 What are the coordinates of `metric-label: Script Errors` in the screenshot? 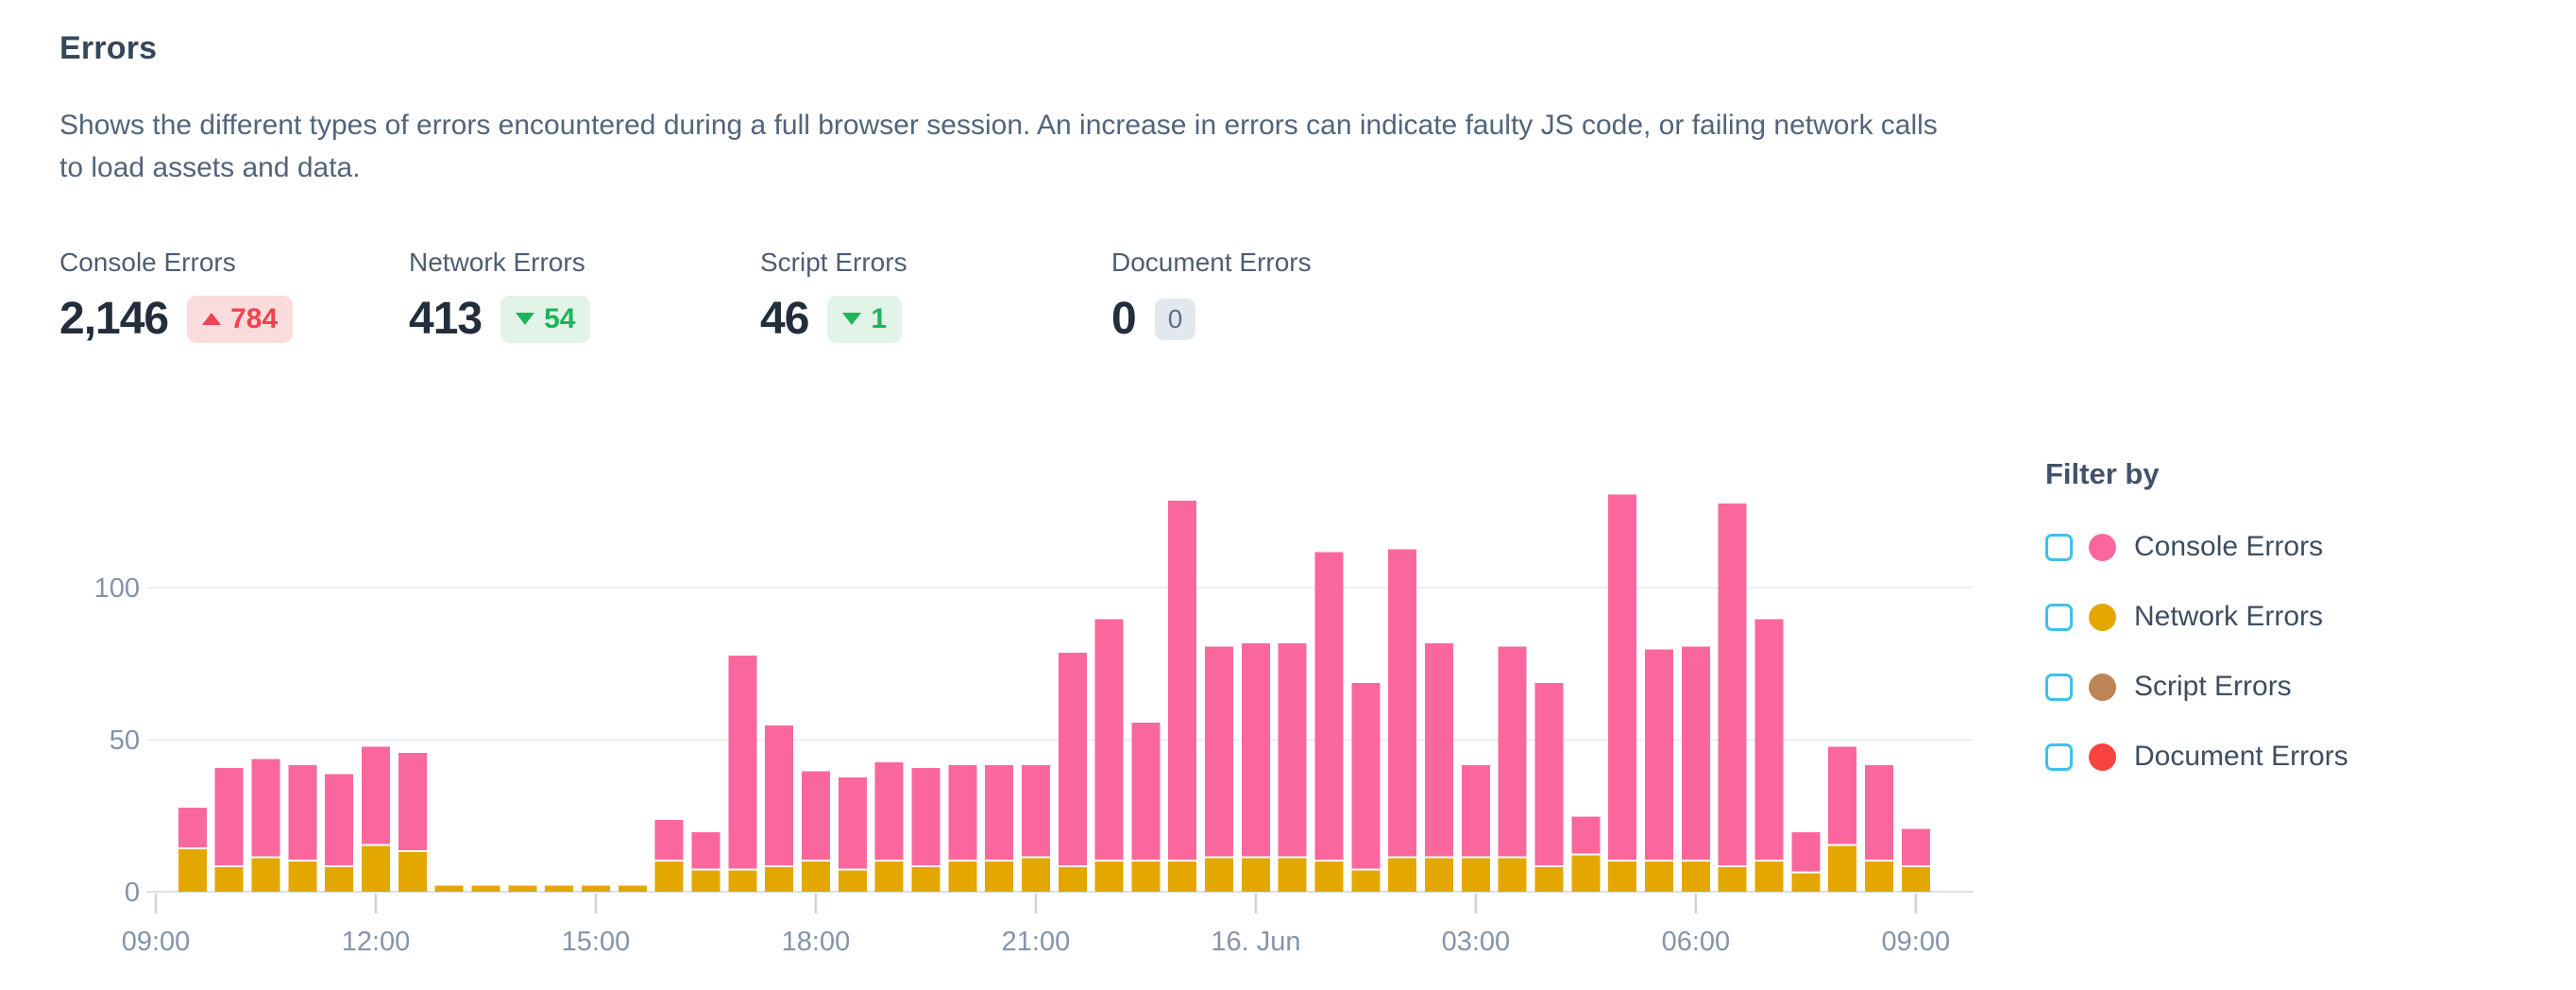 It's located at (833, 262).